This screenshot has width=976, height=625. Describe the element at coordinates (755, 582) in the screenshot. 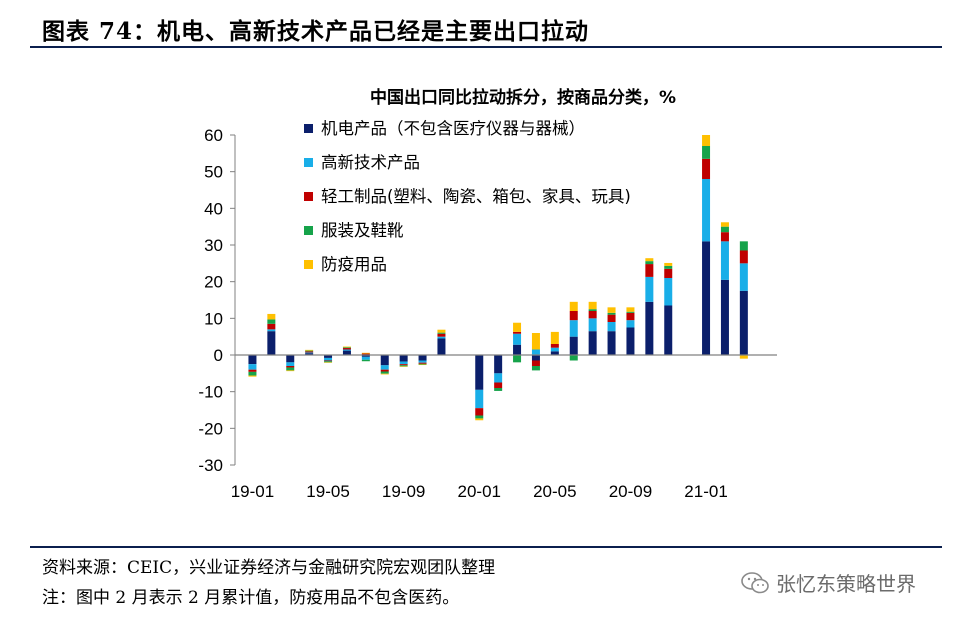

I see `wechat-icon` at that location.